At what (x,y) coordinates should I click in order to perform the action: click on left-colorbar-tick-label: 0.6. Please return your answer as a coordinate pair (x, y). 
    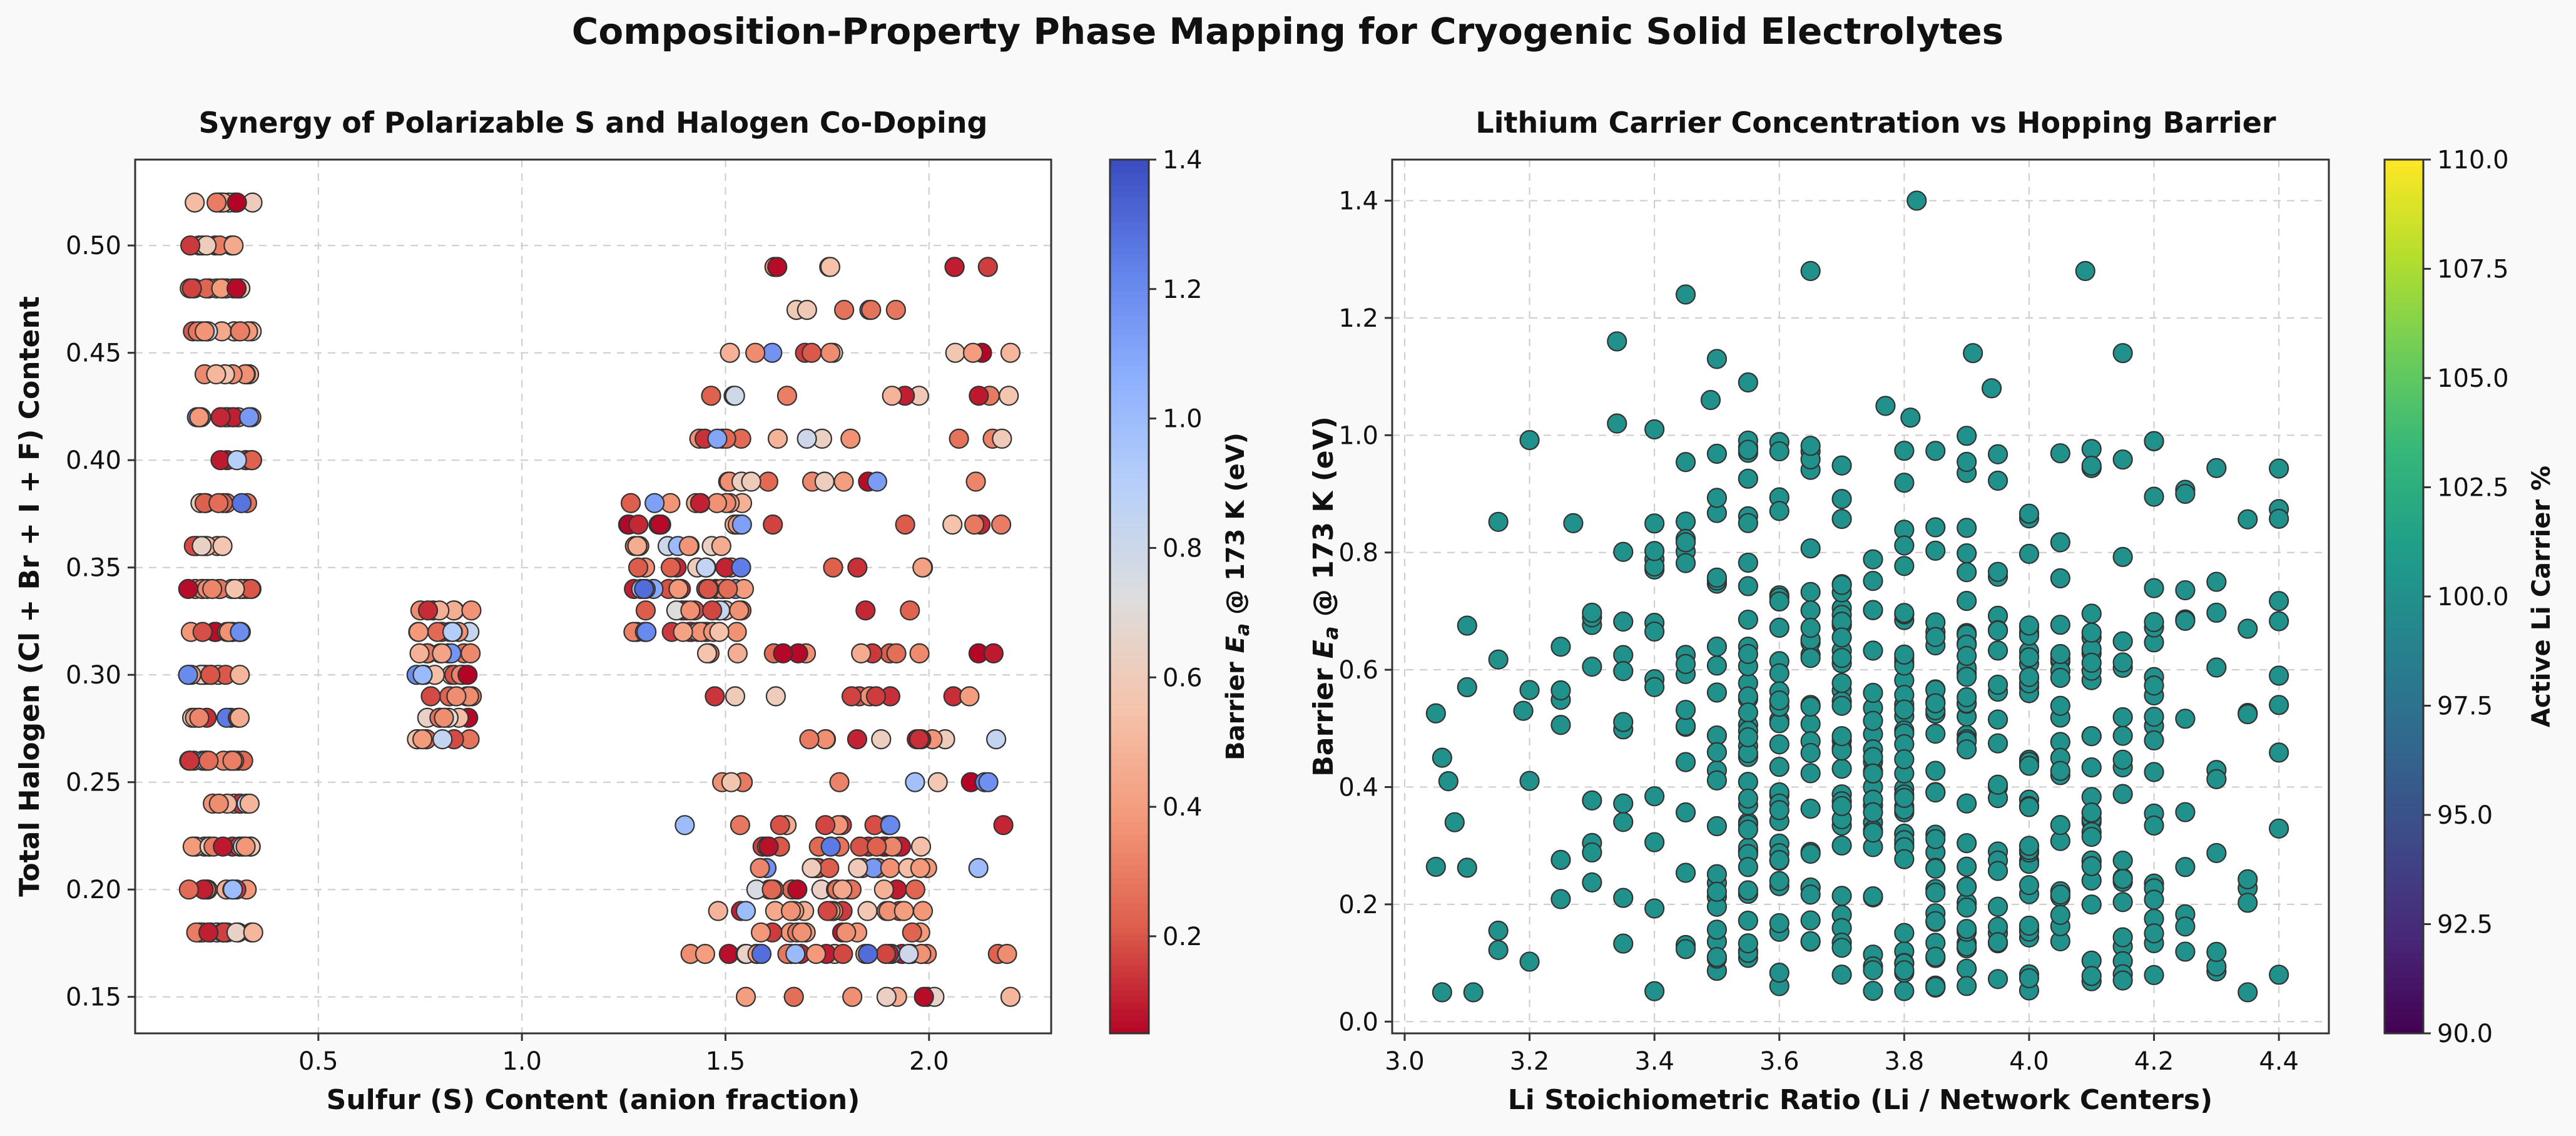
    Looking at the image, I should click on (1183, 677).